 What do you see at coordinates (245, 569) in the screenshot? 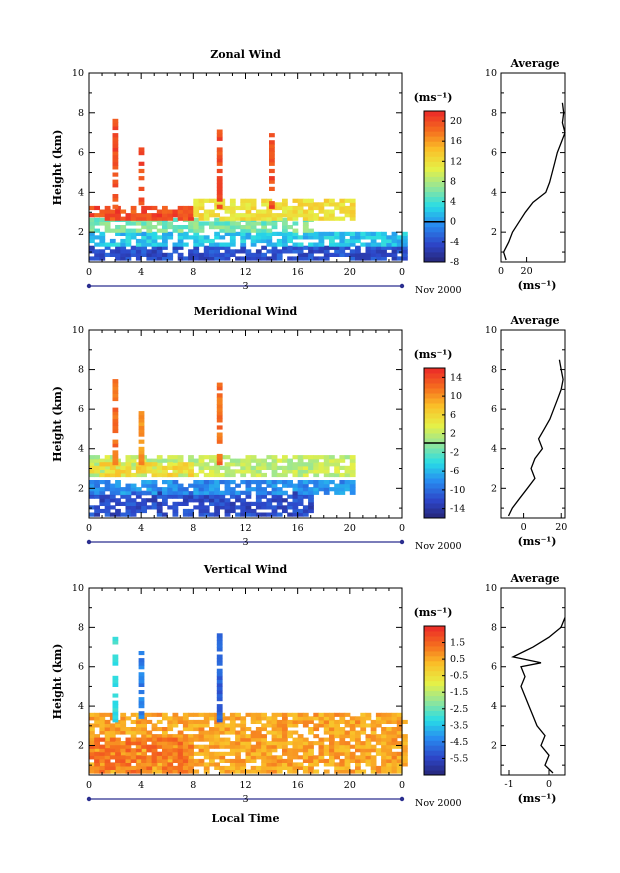
I see `panel-title: Vertical Wind` at bounding box center [245, 569].